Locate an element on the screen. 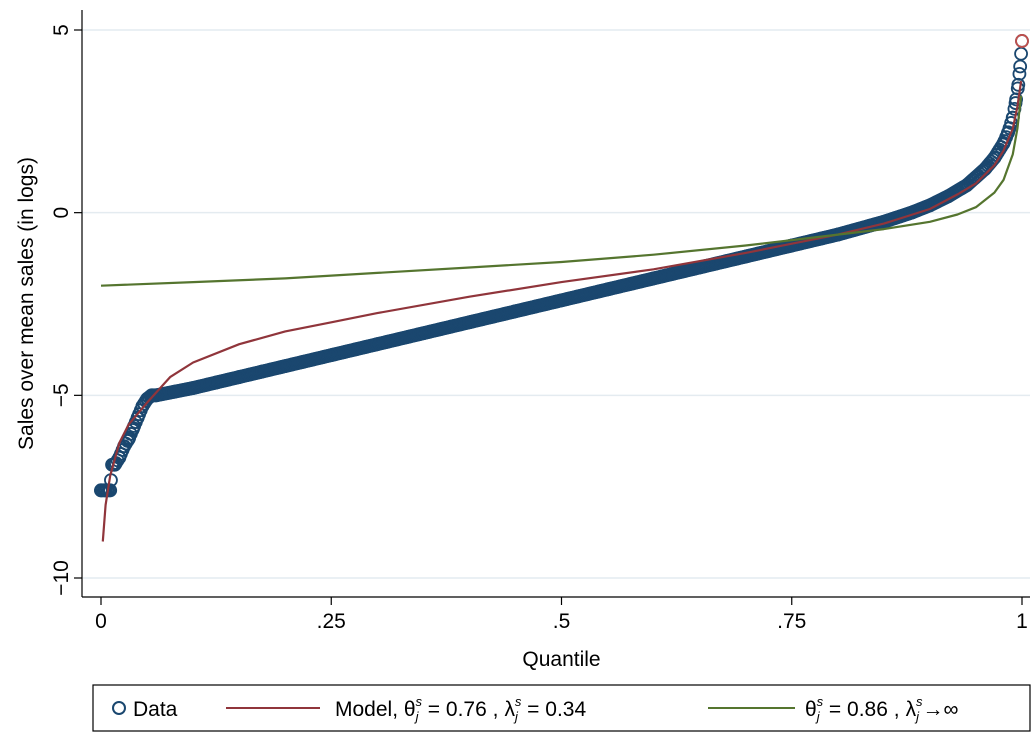 This screenshot has height=733, width=1032. legend-limit-theta-sup: s is located at coordinates (820, 701).